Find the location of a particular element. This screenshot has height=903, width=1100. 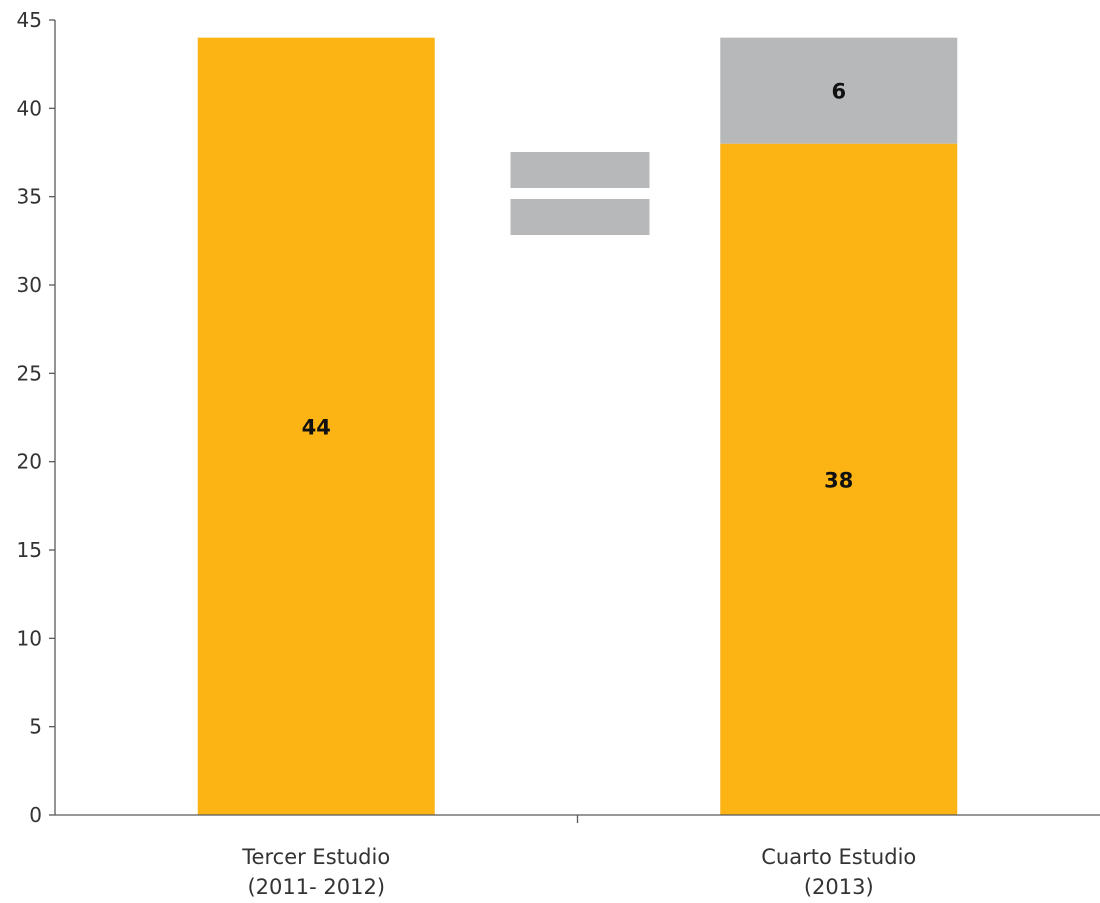

y-tick-label: 30 is located at coordinates (29, 285).